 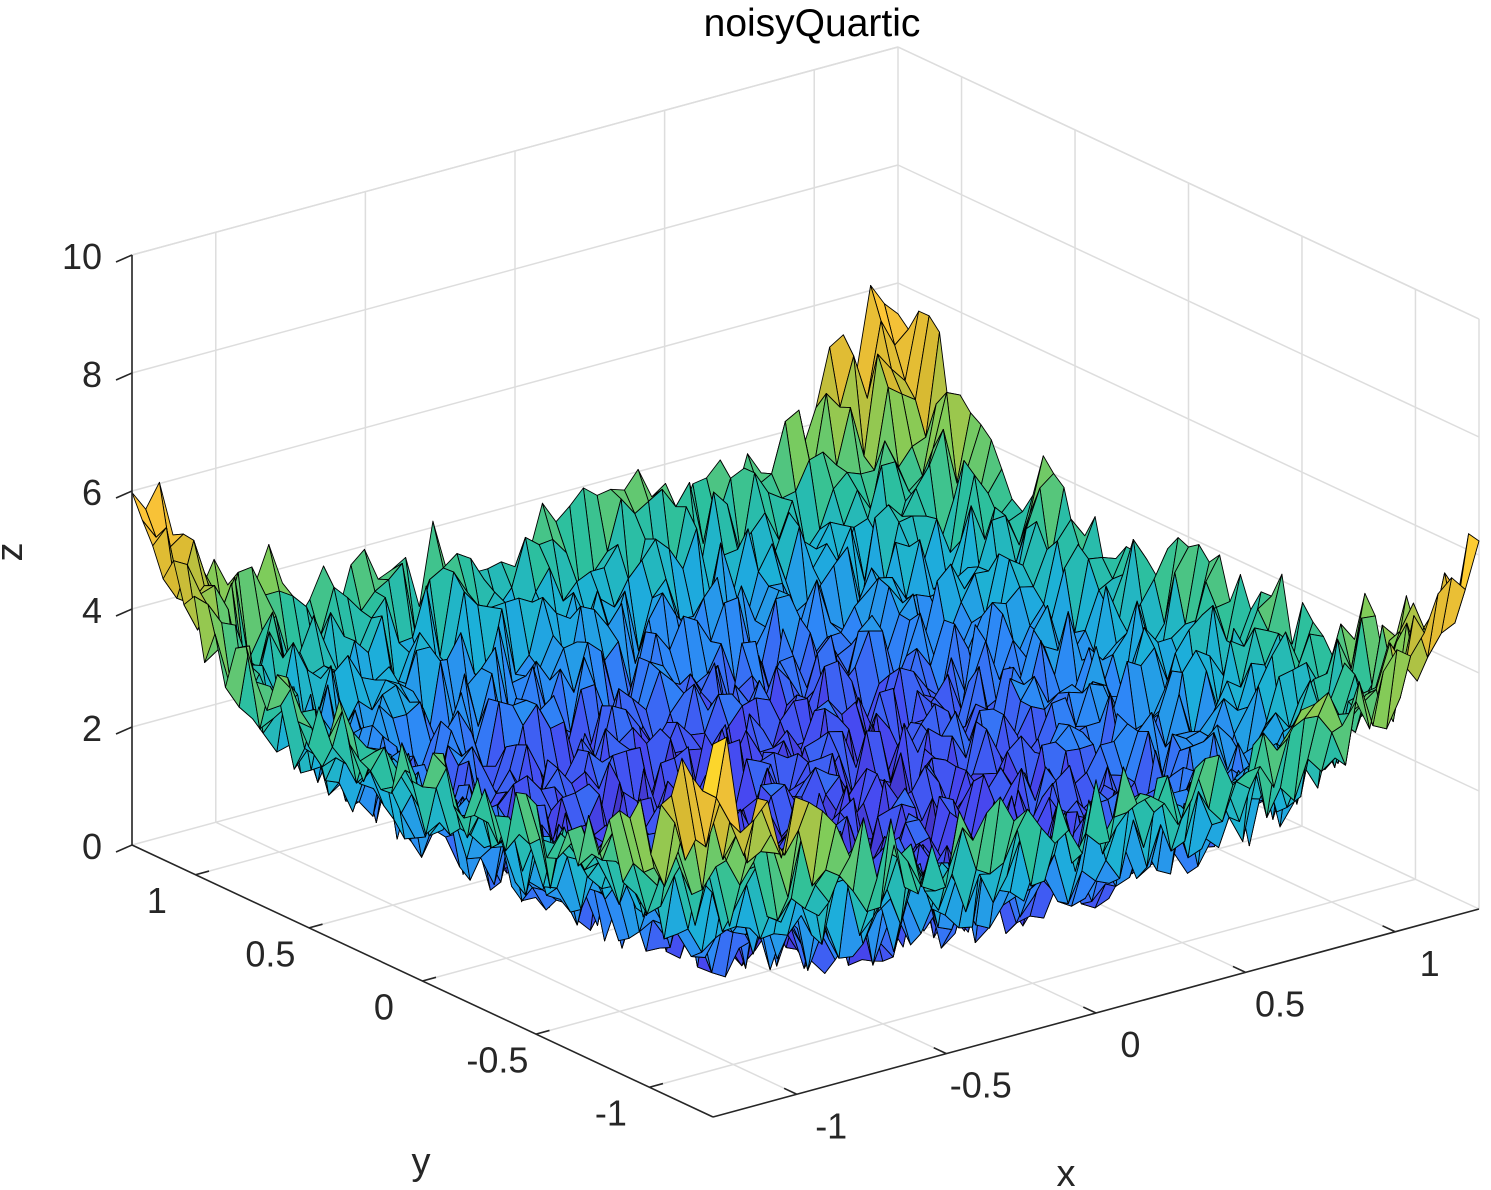 I want to click on x-tick-label: 0, so click(x=1130, y=1044).